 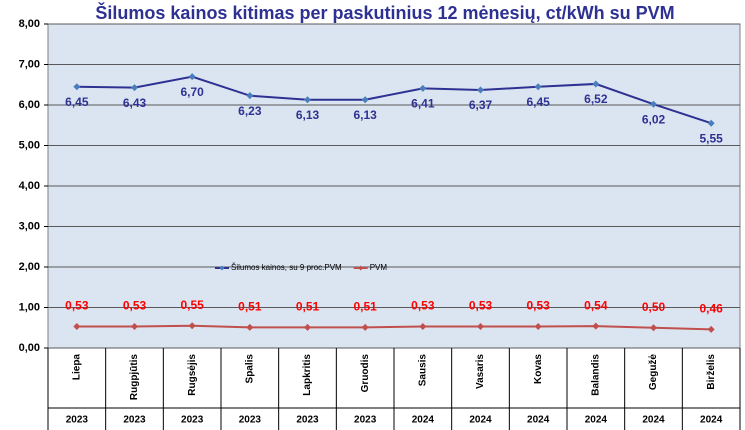 What do you see at coordinates (653, 372) in the screenshot?
I see `x-tick-label: Gegužė` at bounding box center [653, 372].